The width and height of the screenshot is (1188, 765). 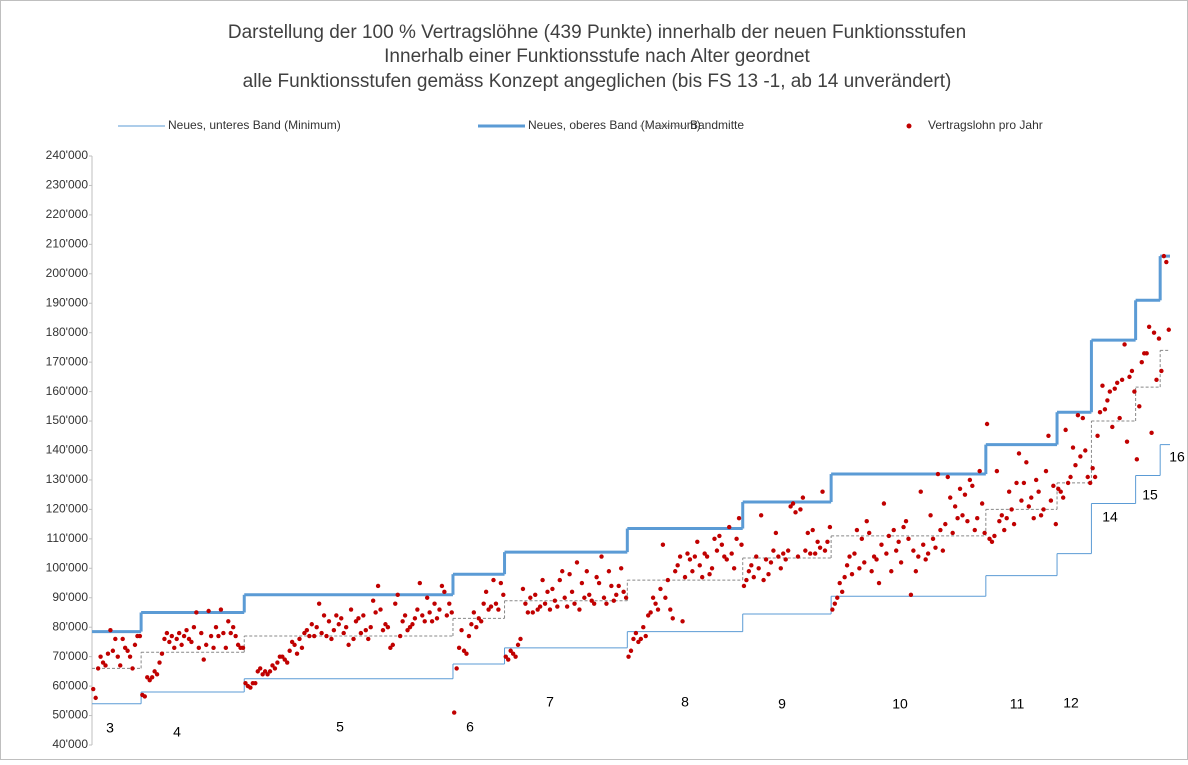 I want to click on y-tick-label: 60'000, so click(x=70, y=685).